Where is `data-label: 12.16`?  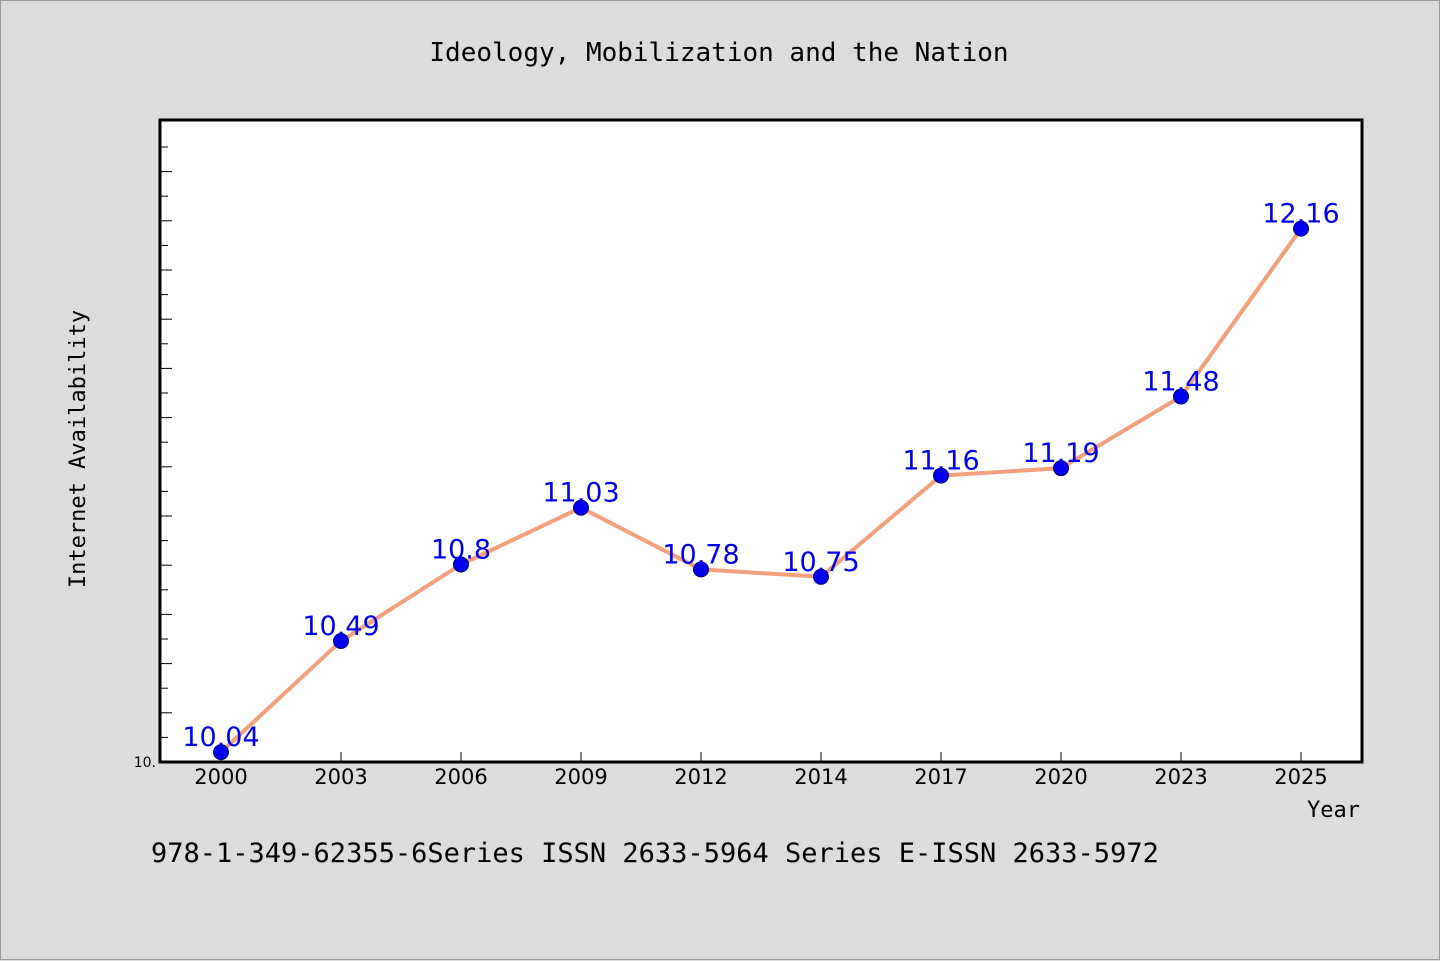
data-label: 12.16 is located at coordinates (1300, 214).